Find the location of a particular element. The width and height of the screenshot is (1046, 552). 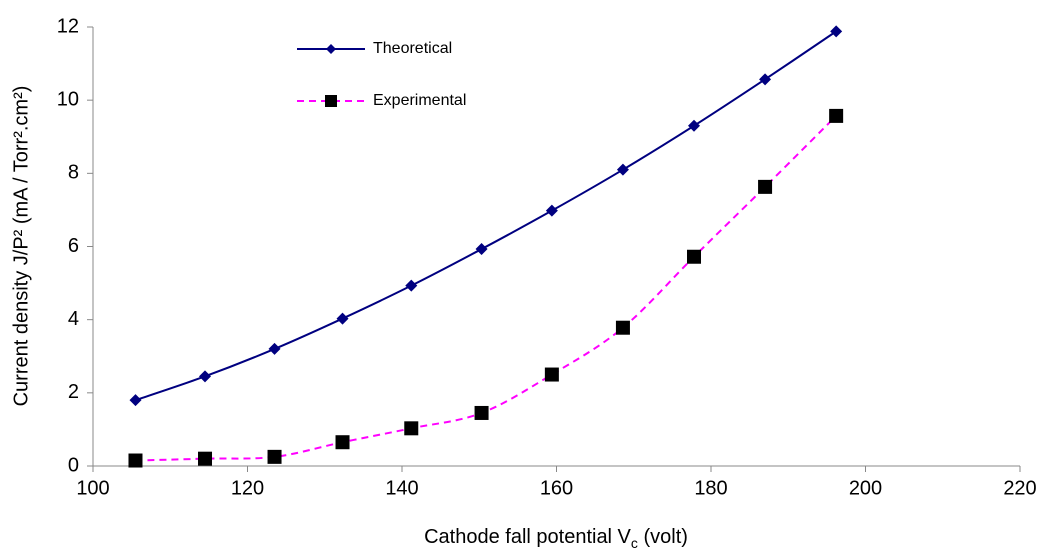

legend-label: Theoretical is located at coordinates (412, 48).